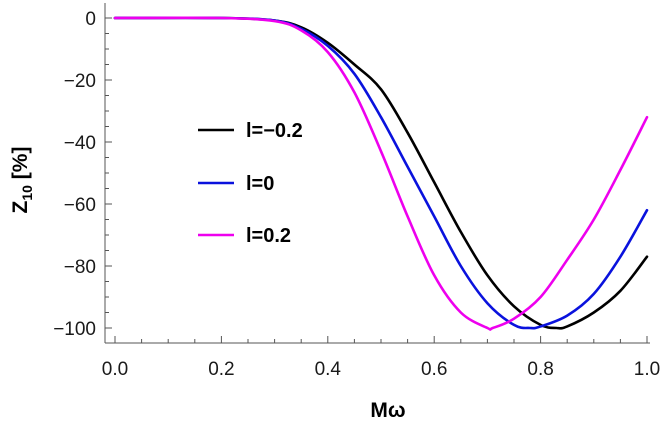  What do you see at coordinates (434, 369) in the screenshot?
I see `x-tick-label: 0.6` at bounding box center [434, 369].